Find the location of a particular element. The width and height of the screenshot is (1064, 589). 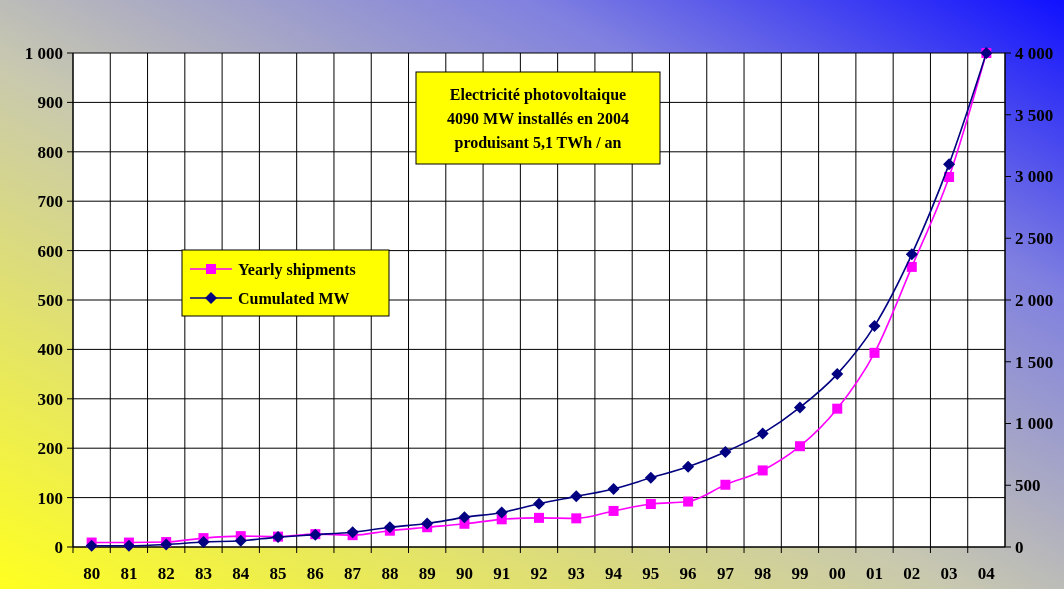

x-tick-label: 03 is located at coordinates (949, 573).